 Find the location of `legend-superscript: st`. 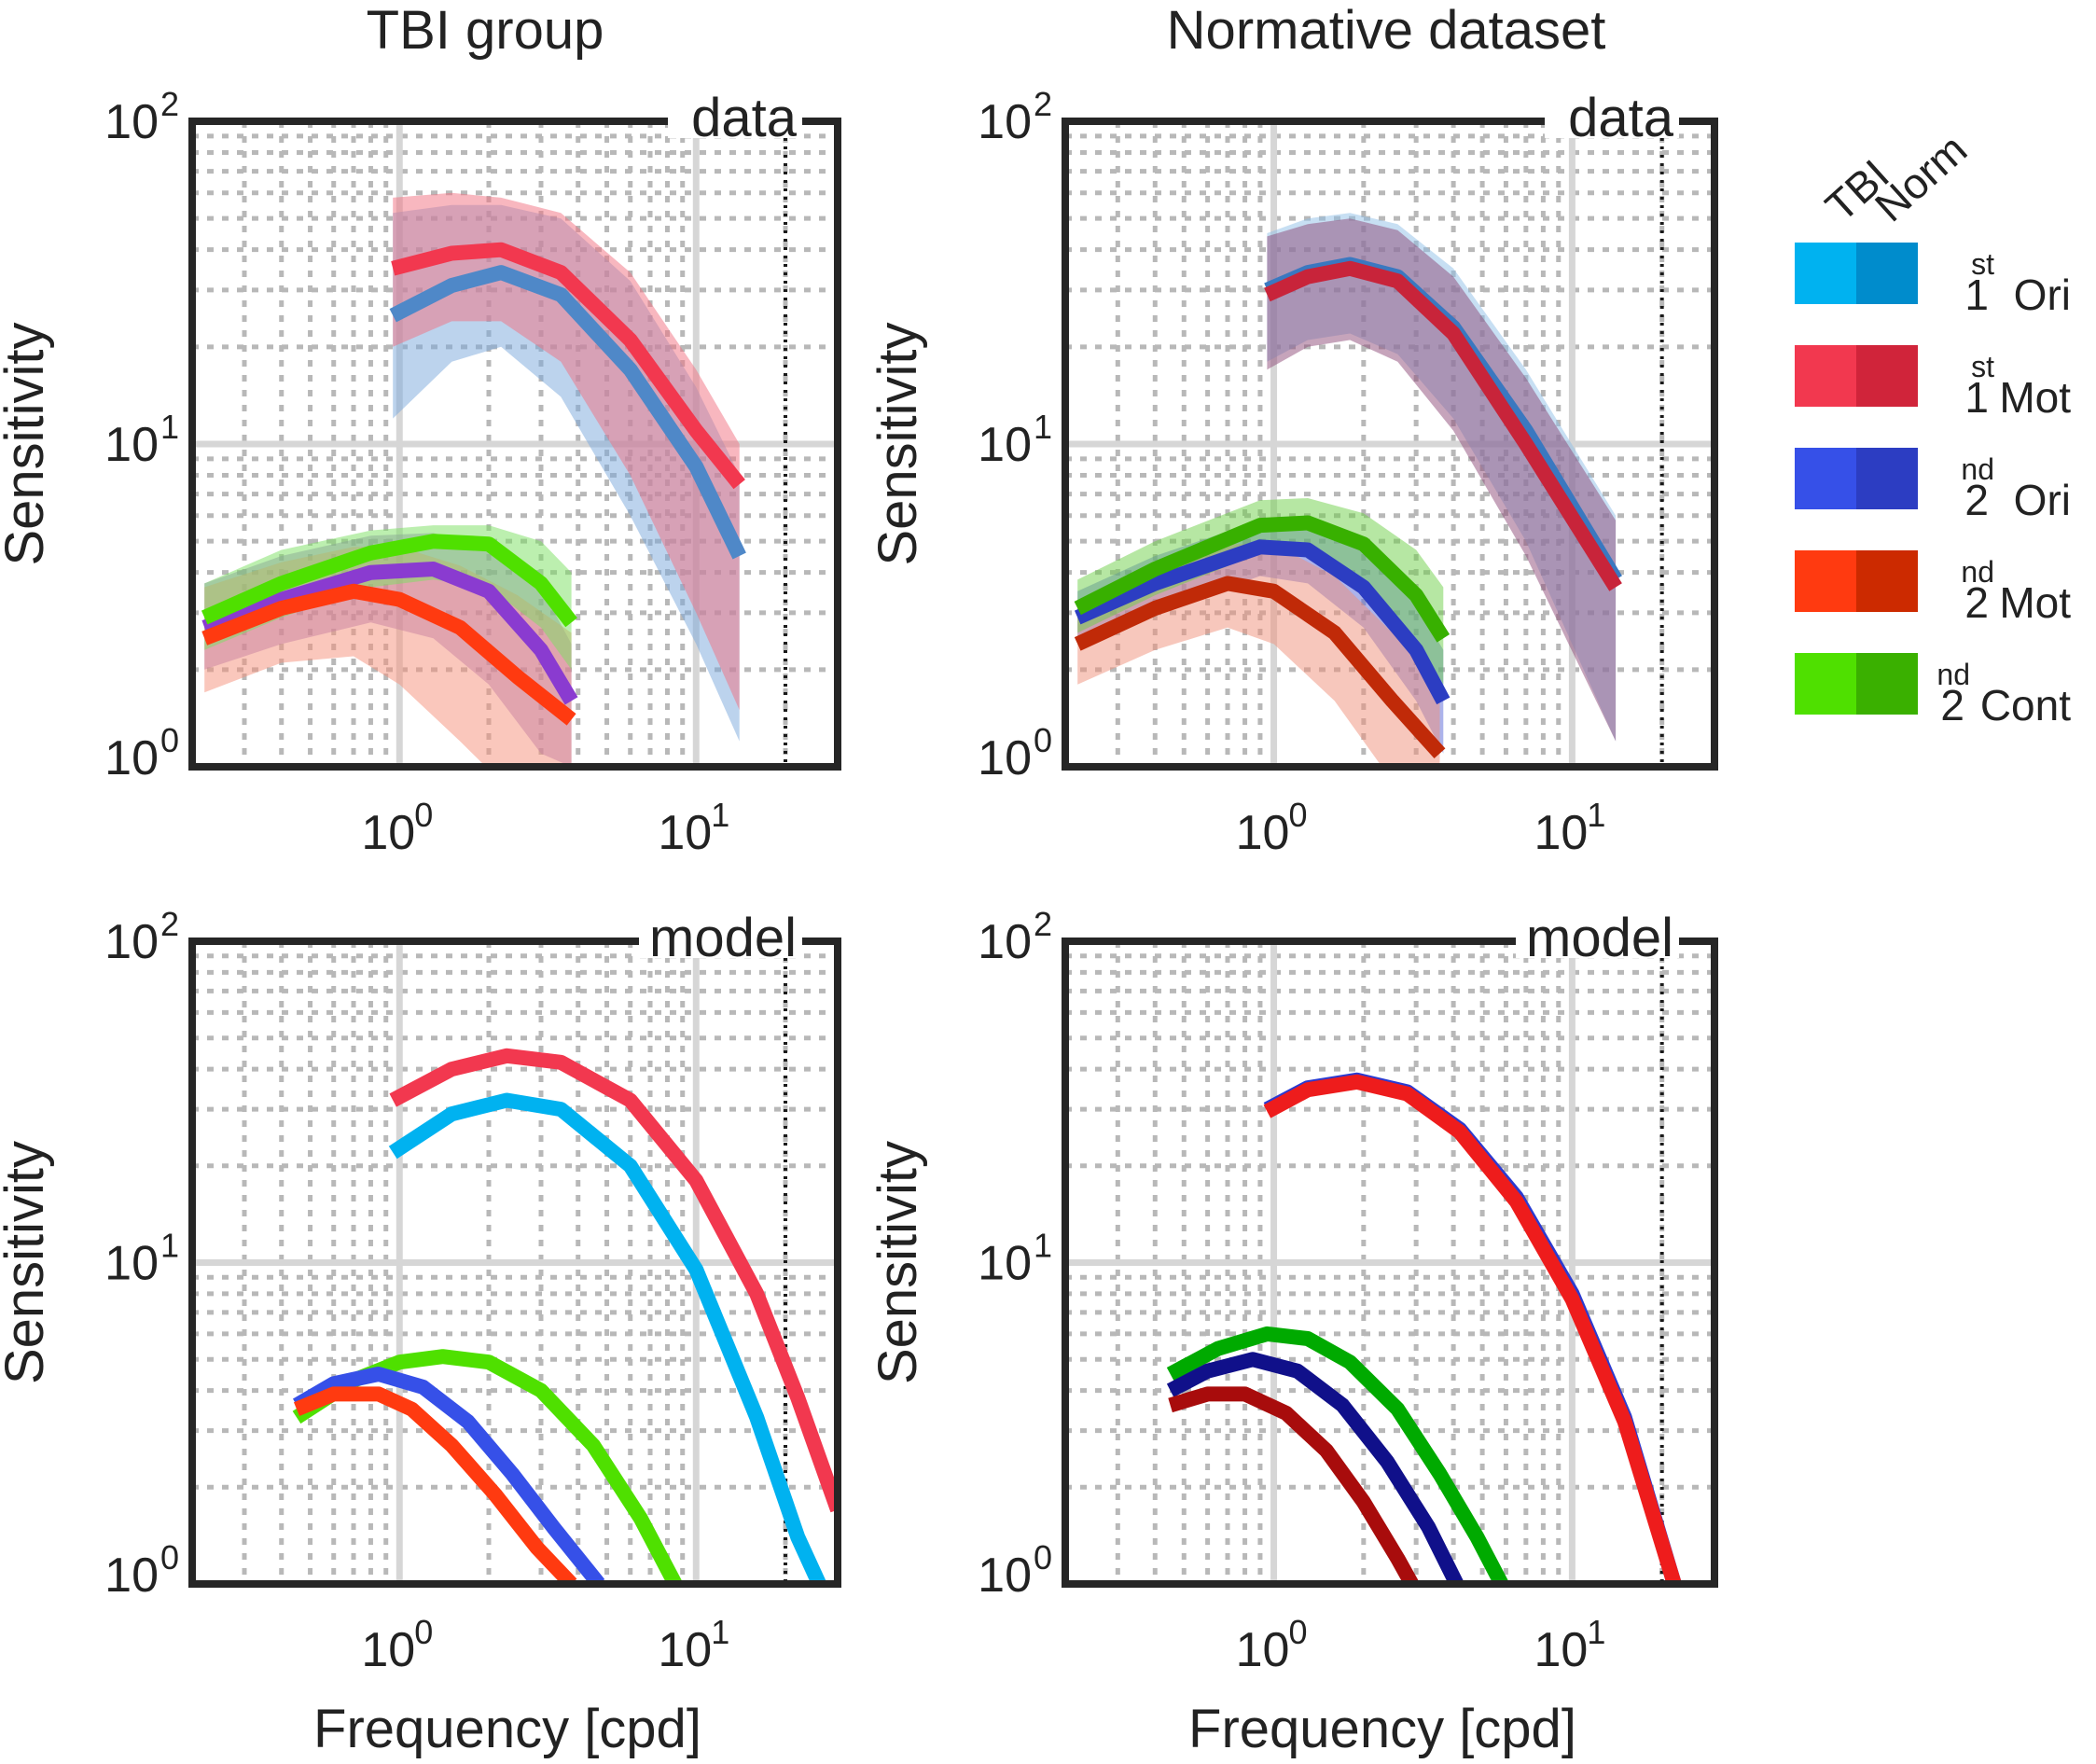

legend-superscript: st is located at coordinates (1982, 264).